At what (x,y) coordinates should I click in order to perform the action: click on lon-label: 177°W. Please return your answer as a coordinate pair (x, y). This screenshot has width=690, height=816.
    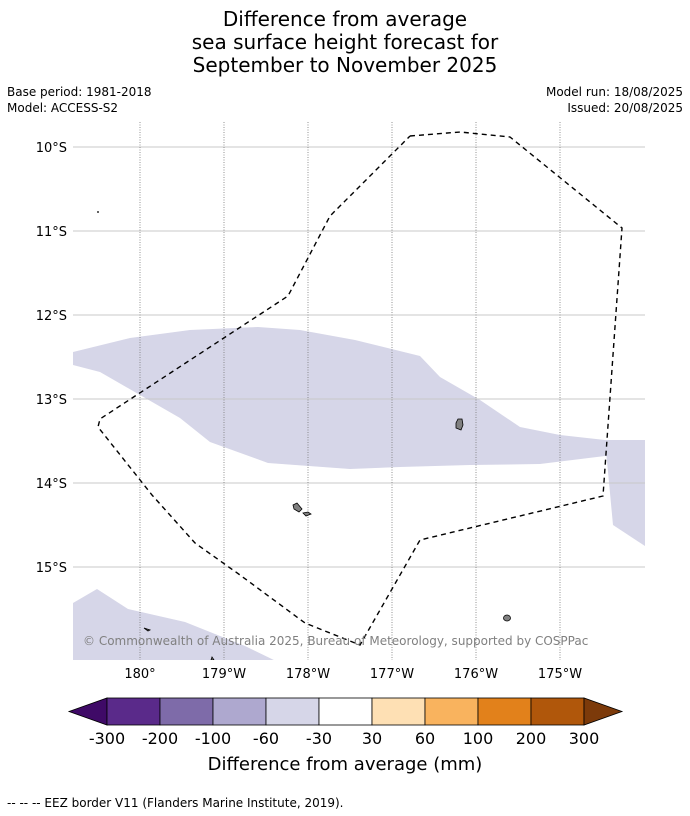
    Looking at the image, I should click on (392, 674).